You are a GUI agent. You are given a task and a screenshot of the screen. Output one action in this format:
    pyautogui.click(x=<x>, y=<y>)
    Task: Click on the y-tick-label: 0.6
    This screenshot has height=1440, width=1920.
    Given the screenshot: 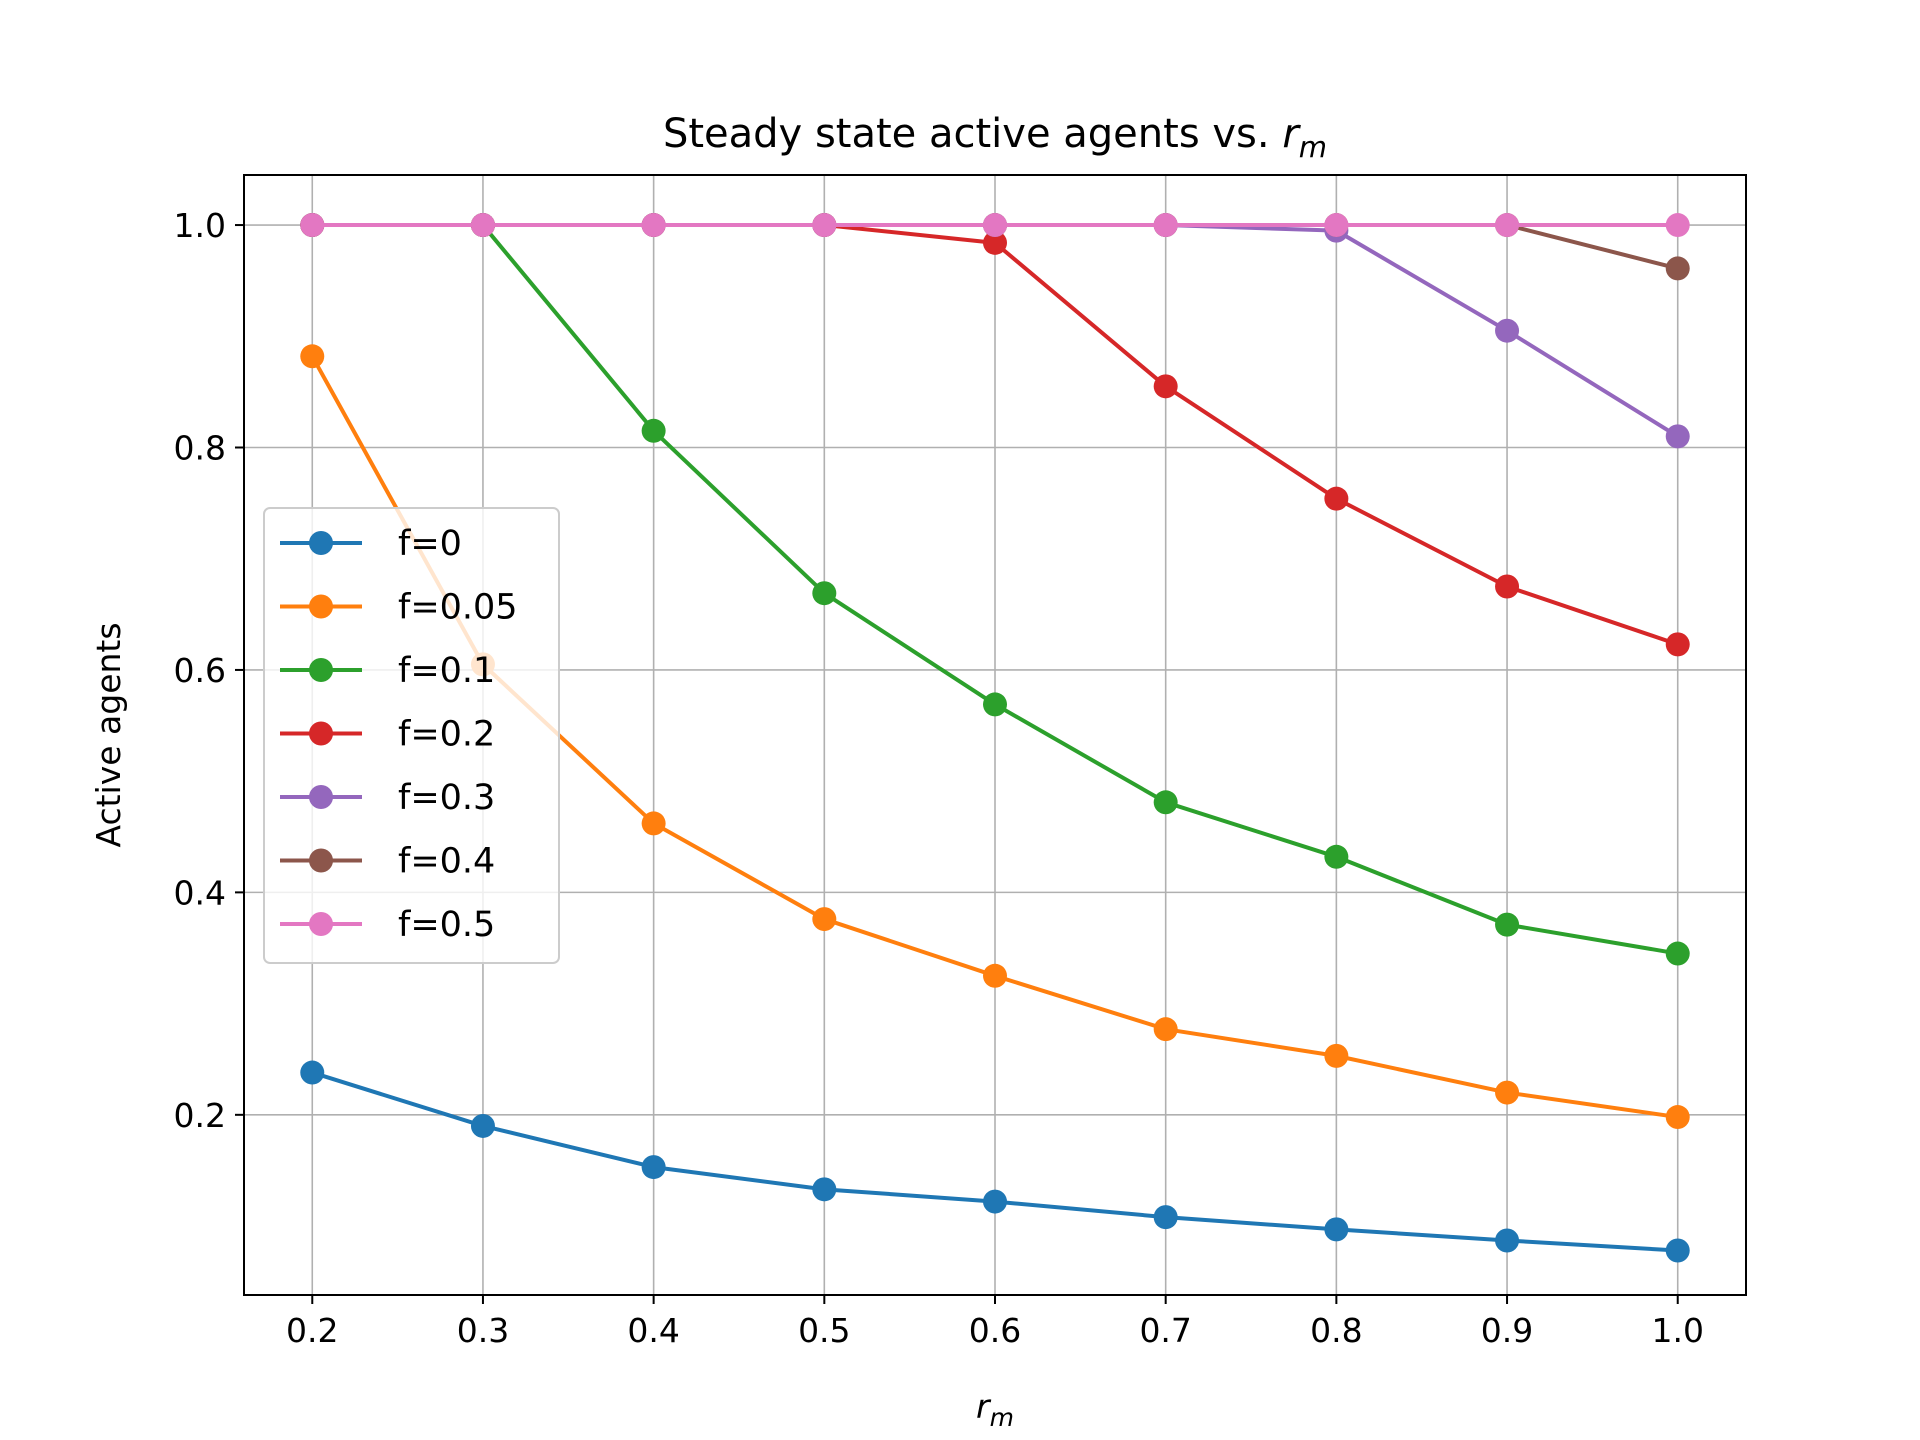 What is the action you would take?
    pyautogui.click(x=200, y=670)
    